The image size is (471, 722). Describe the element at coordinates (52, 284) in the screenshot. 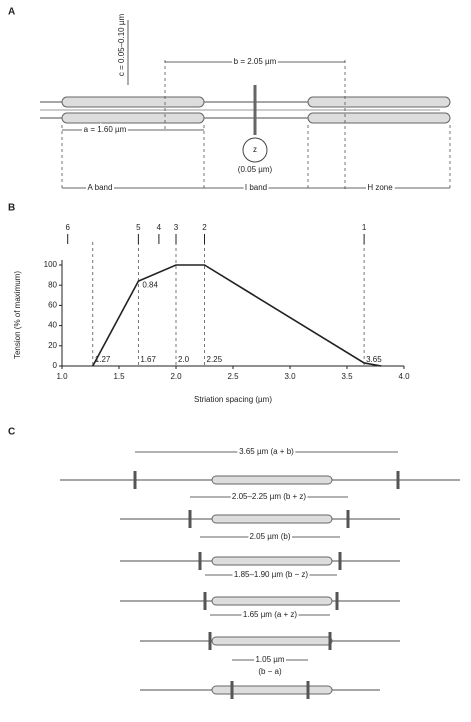

I see `y-tick-label: 80` at that location.